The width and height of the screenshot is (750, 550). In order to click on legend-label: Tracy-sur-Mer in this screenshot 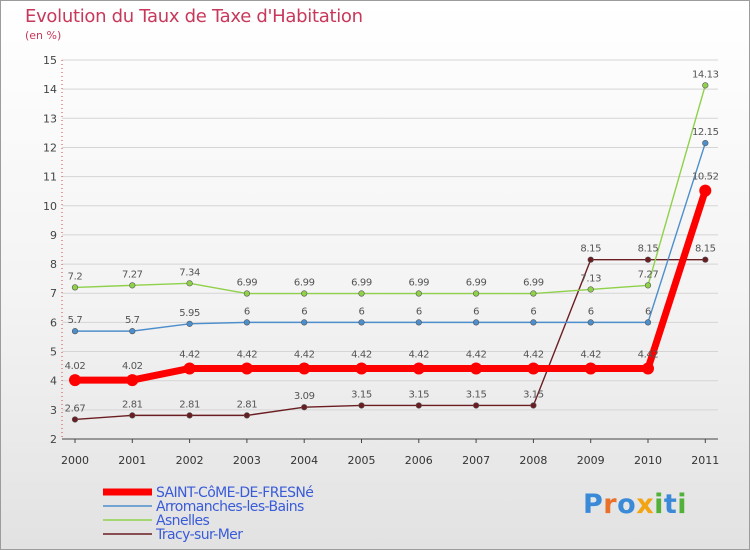, I will do `click(199, 535)`.